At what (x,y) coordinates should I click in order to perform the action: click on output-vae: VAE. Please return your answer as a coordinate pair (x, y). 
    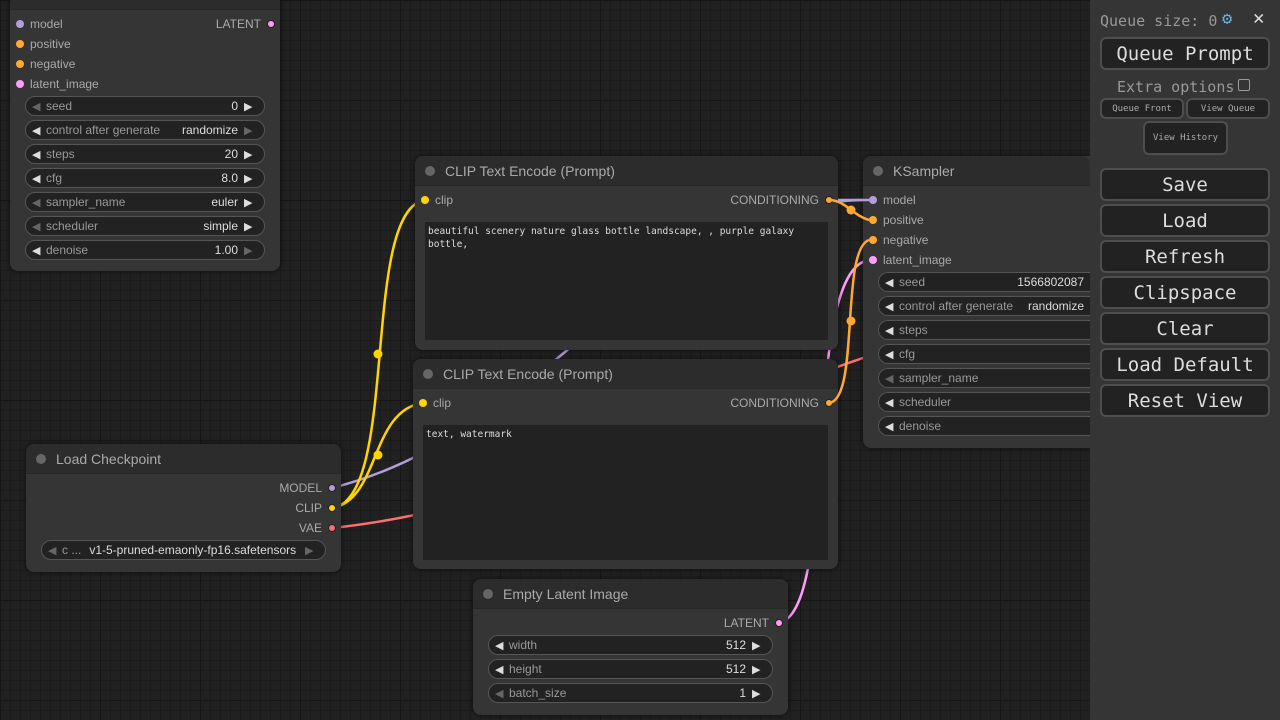
    Looking at the image, I should click on (317, 528).